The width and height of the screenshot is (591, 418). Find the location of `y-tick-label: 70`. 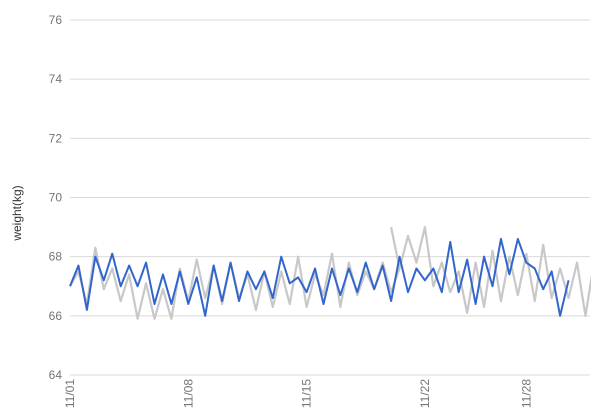

y-tick-label: 70 is located at coordinates (56, 198).